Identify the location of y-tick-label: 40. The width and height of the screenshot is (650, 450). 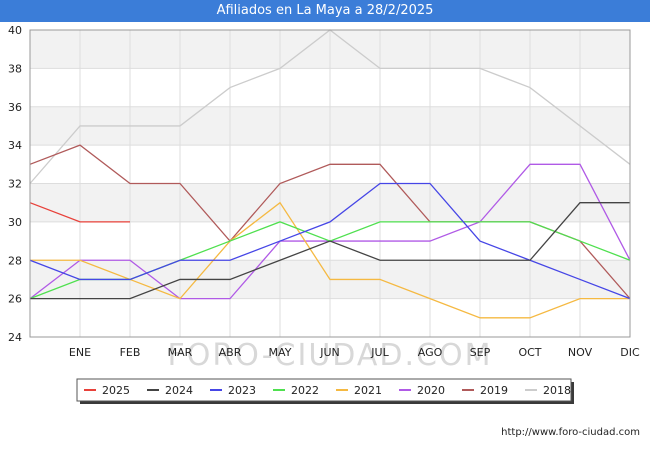
(15, 30).